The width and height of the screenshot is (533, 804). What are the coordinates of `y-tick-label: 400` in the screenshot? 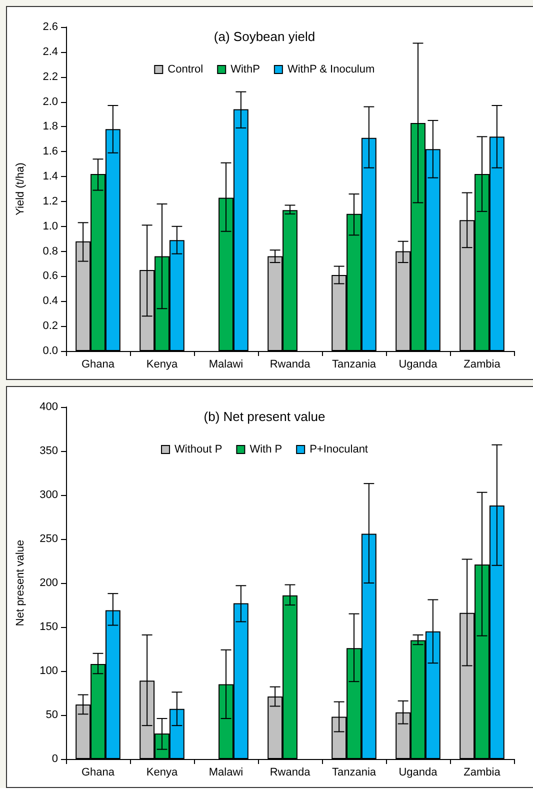 It's located at (49, 407).